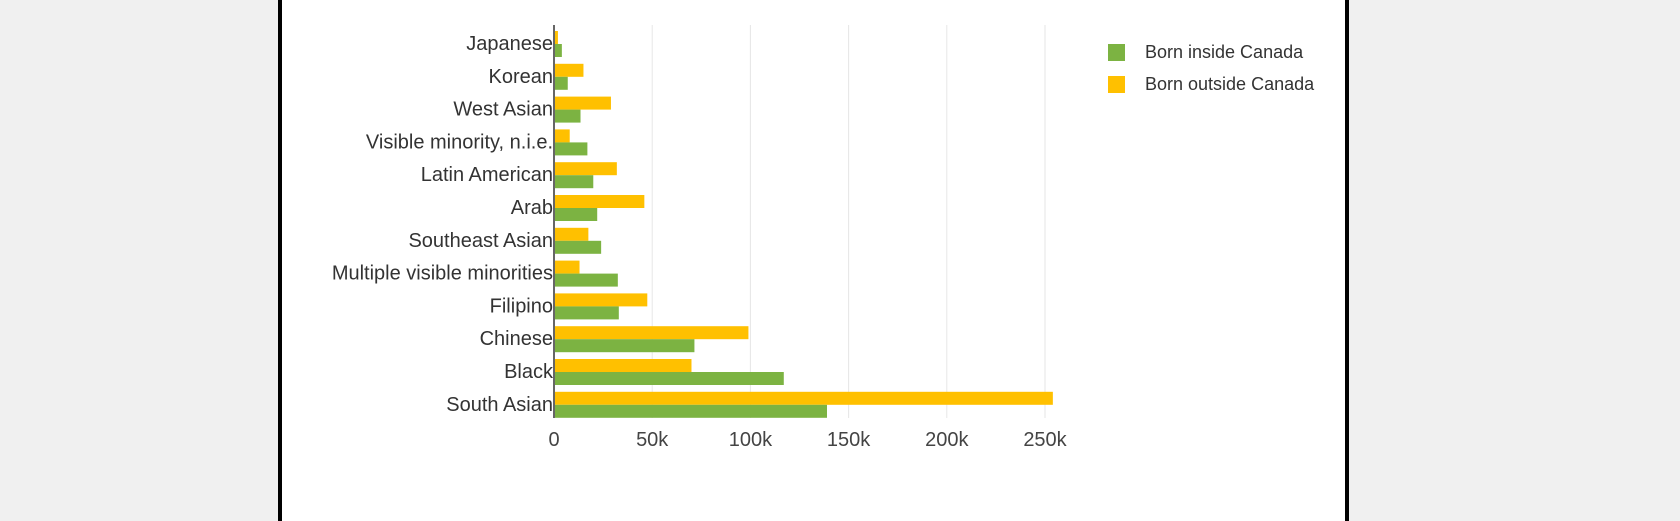 The width and height of the screenshot is (1680, 521). What do you see at coordinates (459, 142) in the screenshot?
I see `category-label: Visible minority, n.i.e.` at bounding box center [459, 142].